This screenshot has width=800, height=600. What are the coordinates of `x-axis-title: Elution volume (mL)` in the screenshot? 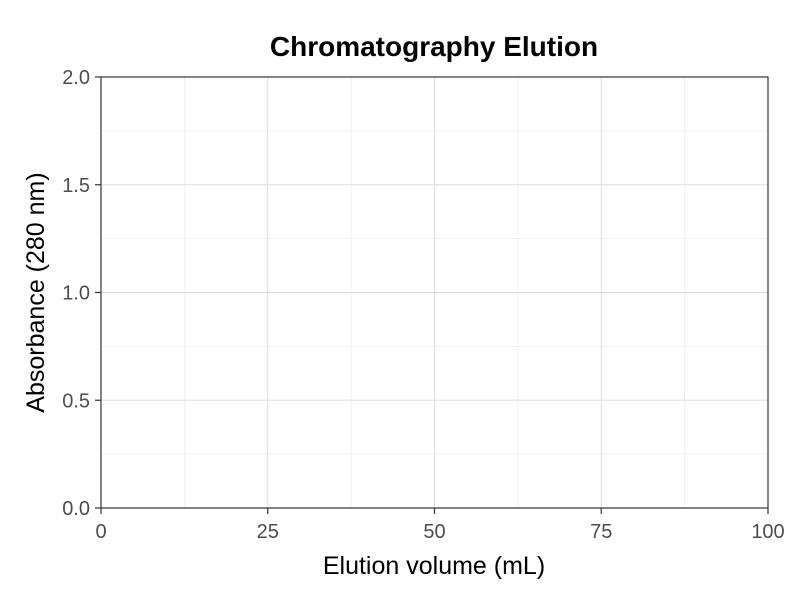 It's located at (434, 566).